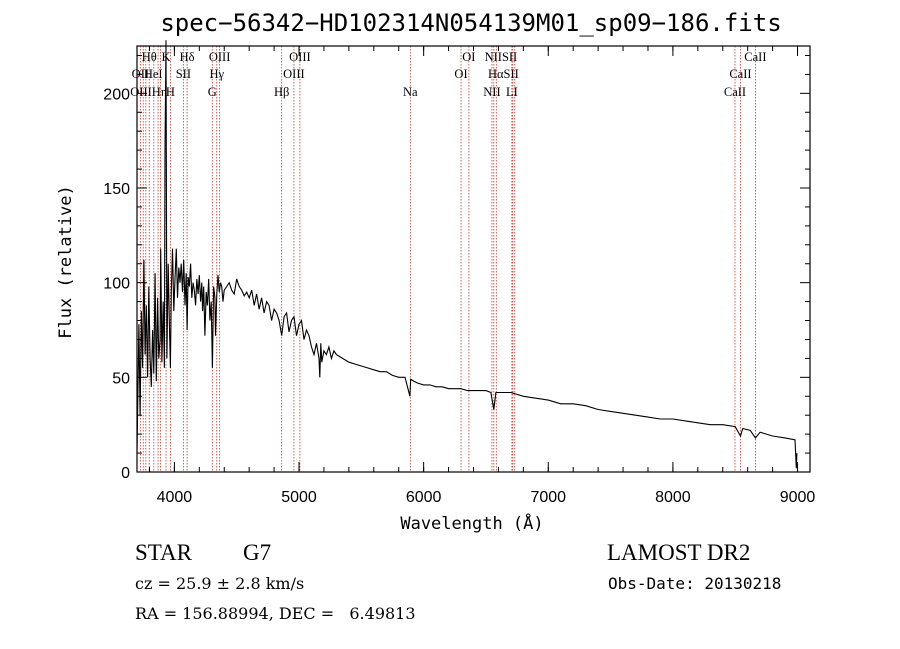 The width and height of the screenshot is (900, 649). What do you see at coordinates (148, 92) in the screenshot?
I see `spectral-line-label: OIIIHη` at bounding box center [148, 92].